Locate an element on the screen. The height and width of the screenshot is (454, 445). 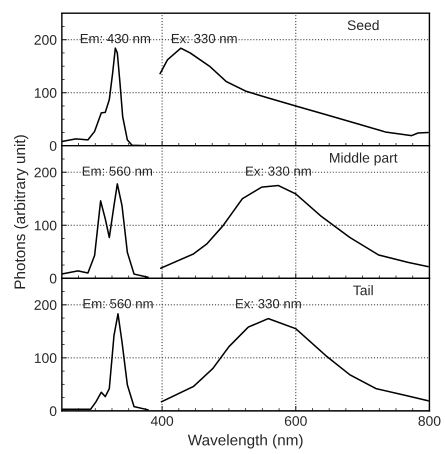
annotation: Em: 430 nm is located at coordinates (115, 39).